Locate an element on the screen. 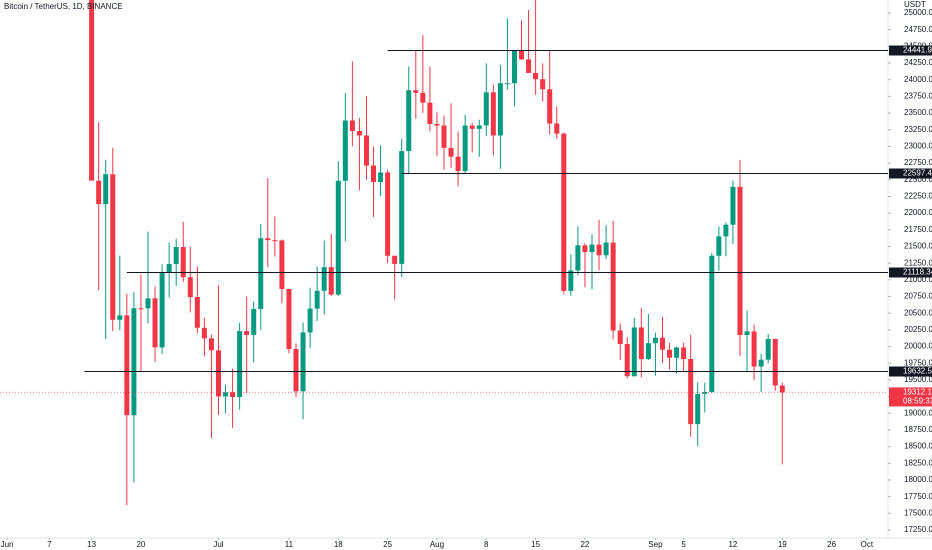 The height and width of the screenshot is (550, 932). y-tick-label: 24250.00 is located at coordinates (918, 62).